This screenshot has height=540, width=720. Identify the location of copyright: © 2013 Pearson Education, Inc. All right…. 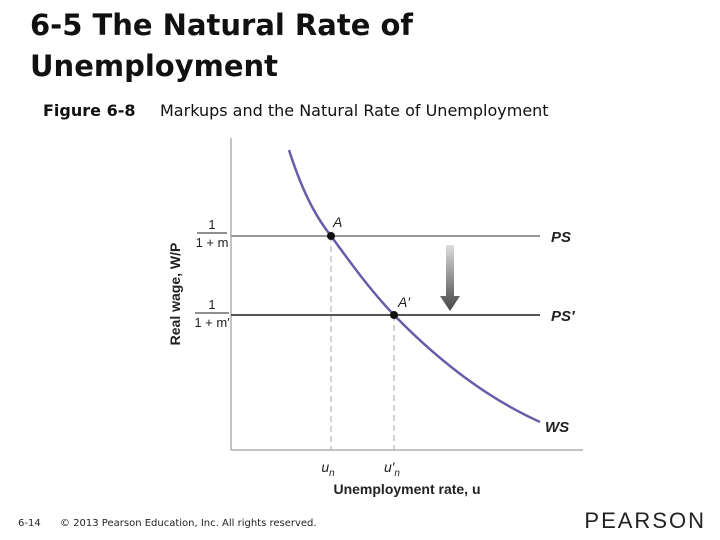
(188, 523).